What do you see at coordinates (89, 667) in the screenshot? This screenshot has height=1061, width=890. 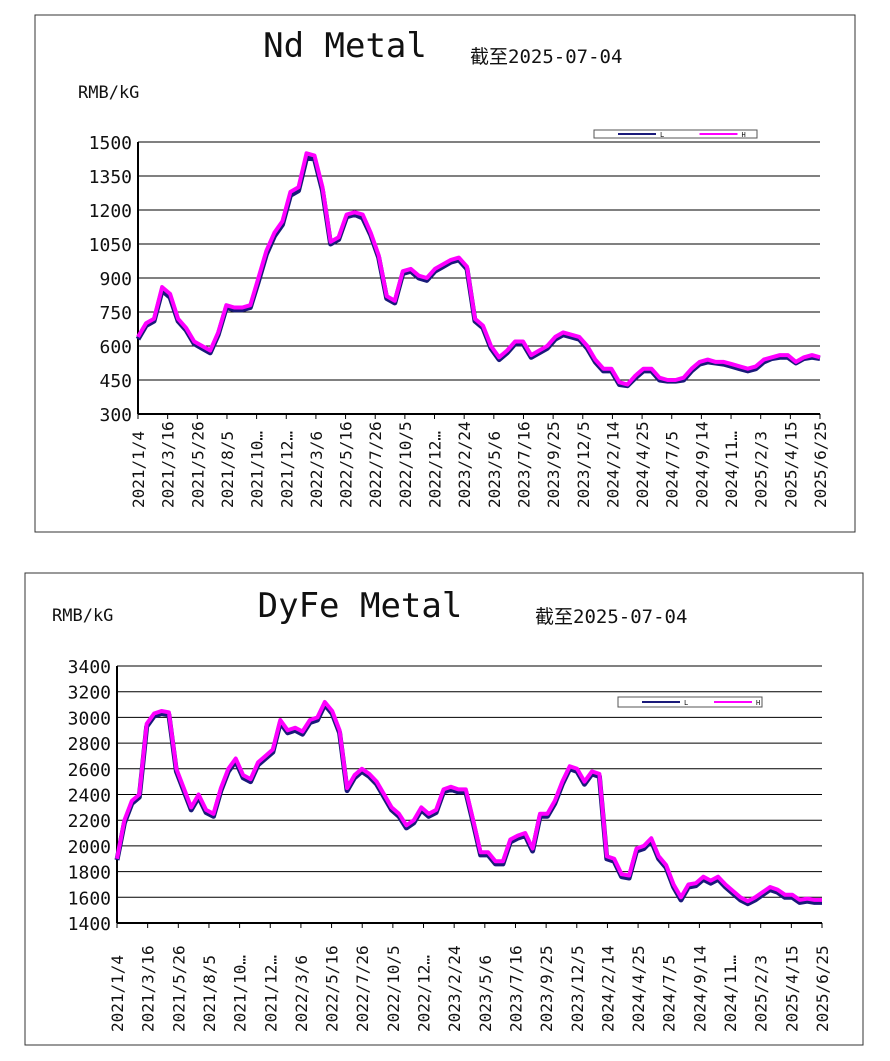 I see `y-tick-label: 3400` at bounding box center [89, 667].